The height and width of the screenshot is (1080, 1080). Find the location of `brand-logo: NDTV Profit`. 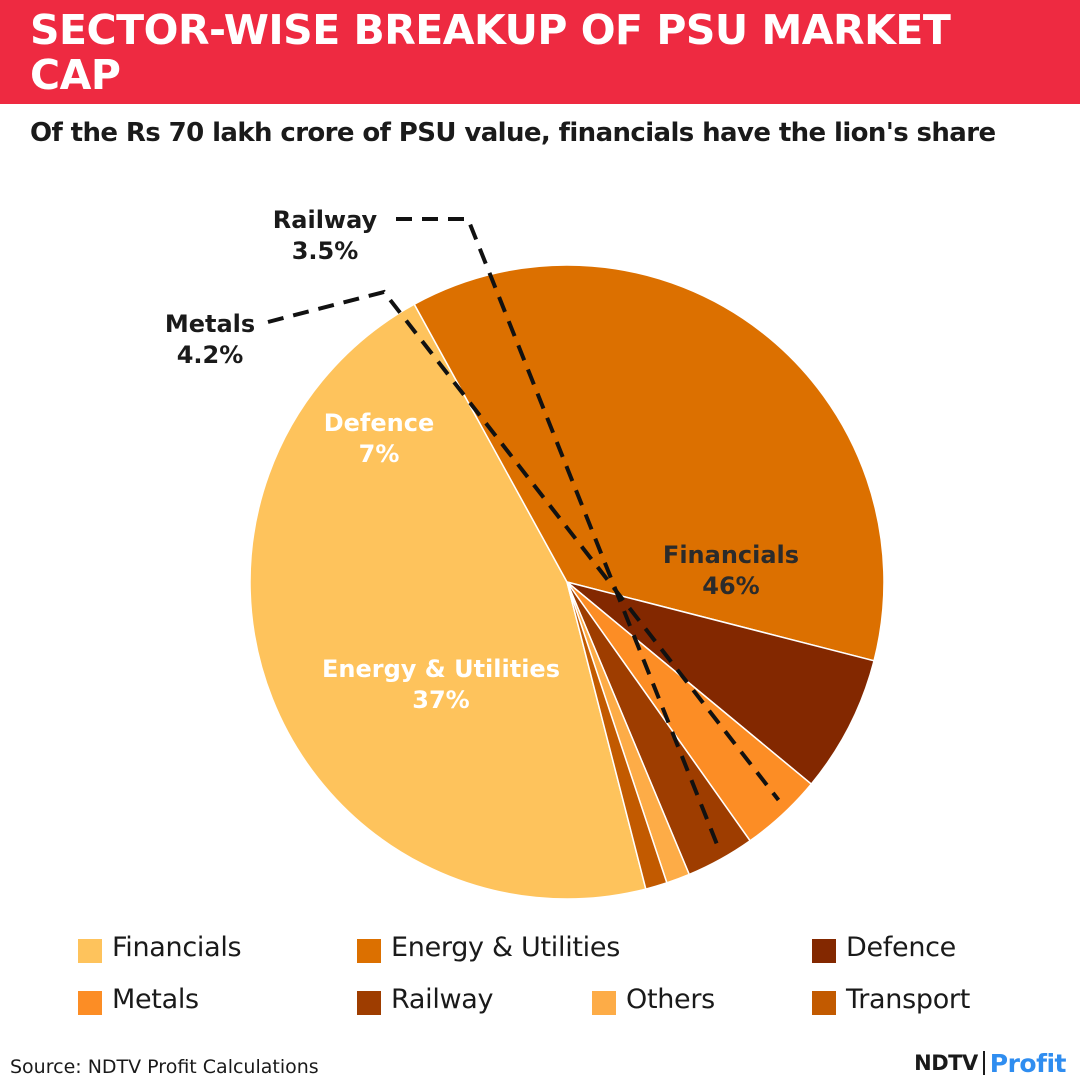

brand-logo: NDTV Profit is located at coordinates (990, 1063).